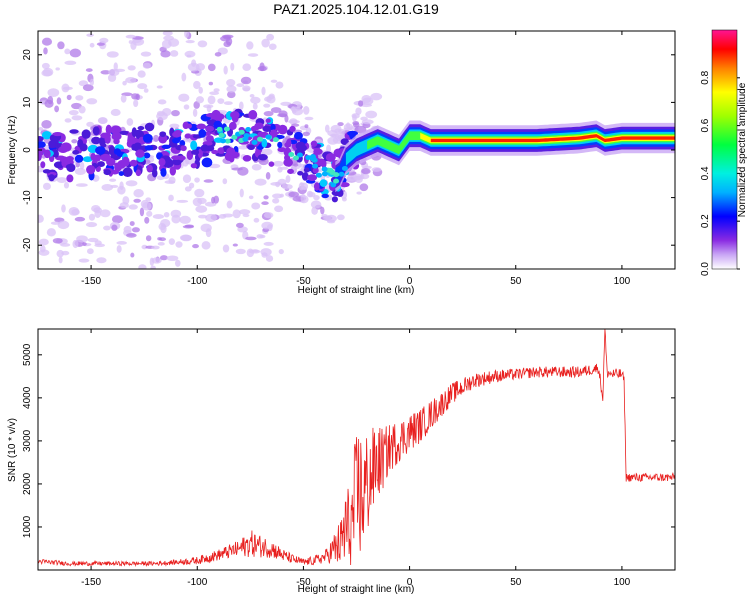 The width and height of the screenshot is (750, 600). Describe the element at coordinates (516, 582) in the screenshot. I see `snr-xtick-label: 50` at that location.